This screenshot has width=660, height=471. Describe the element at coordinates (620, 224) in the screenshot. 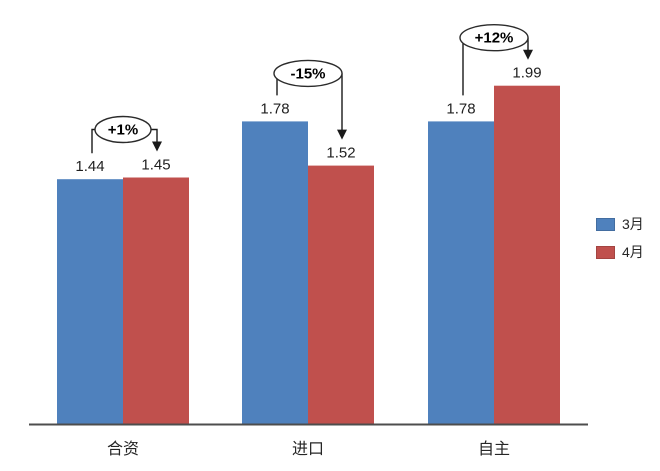

I see `legend-item-march: 3月` at that location.